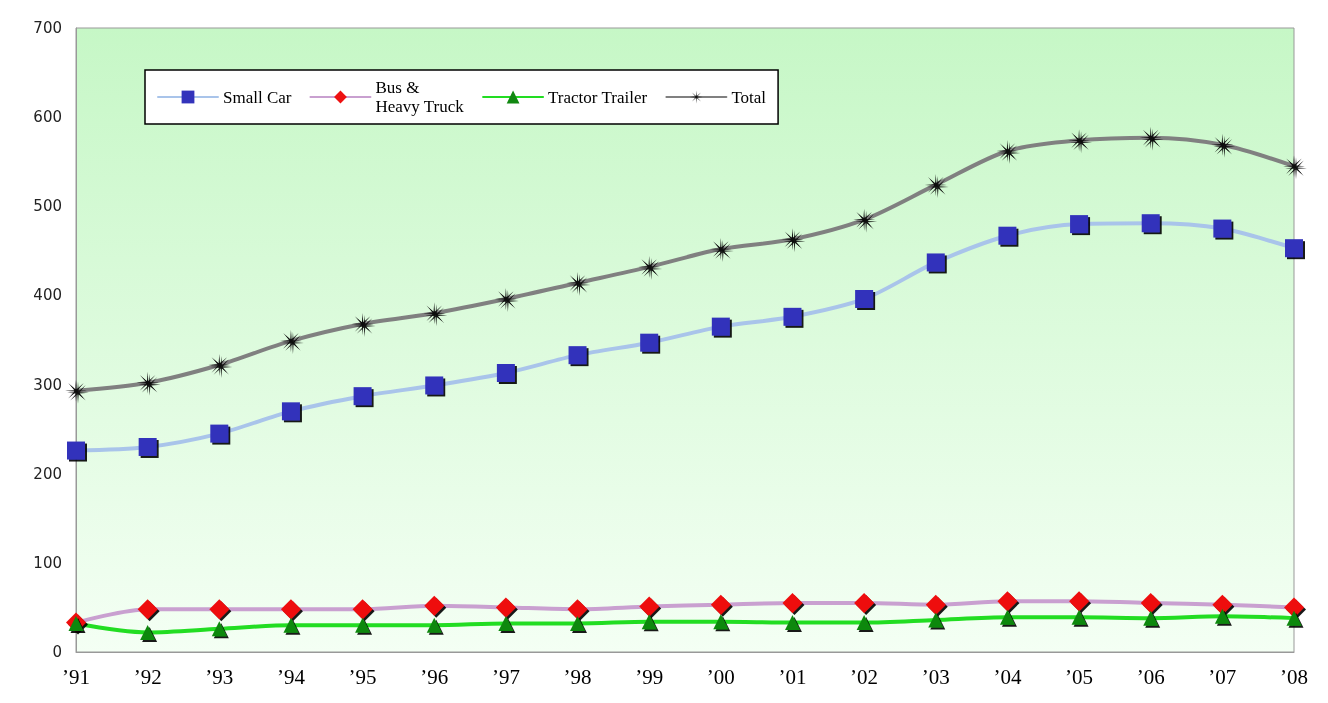  I want to click on x-tick-label: ’00, so click(720, 676).